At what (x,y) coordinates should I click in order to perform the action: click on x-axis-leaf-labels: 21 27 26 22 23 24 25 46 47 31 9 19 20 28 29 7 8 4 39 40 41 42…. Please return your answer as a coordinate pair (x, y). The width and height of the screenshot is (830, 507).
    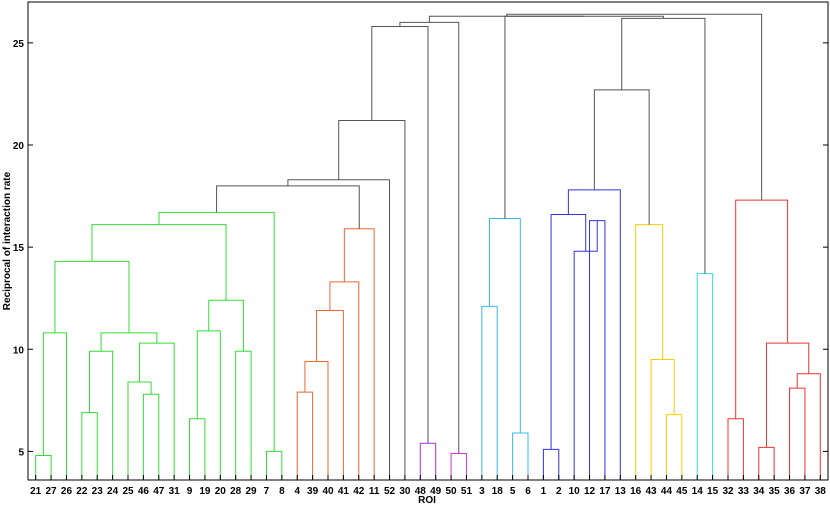
    Looking at the image, I should click on (428, 486).